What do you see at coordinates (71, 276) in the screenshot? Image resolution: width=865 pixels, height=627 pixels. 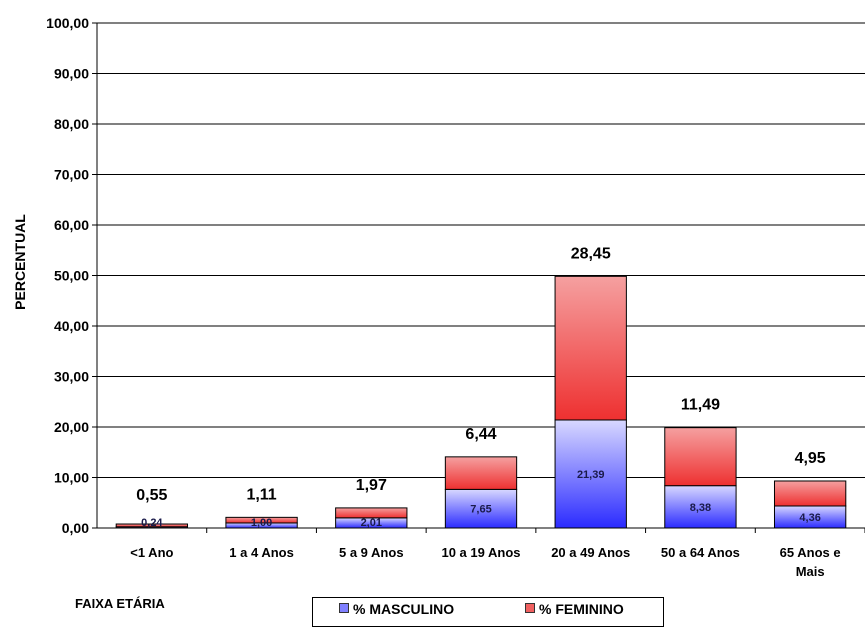 I see `y-tick-label: 50,00` at bounding box center [71, 276].